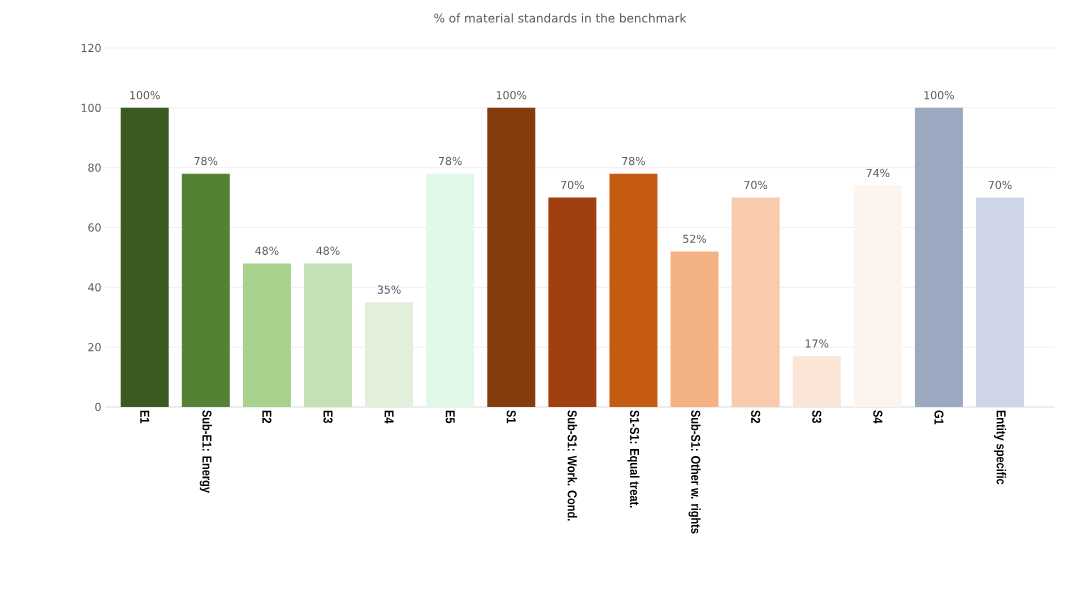  I want to click on x-tick-label: E4, so click(389, 417).